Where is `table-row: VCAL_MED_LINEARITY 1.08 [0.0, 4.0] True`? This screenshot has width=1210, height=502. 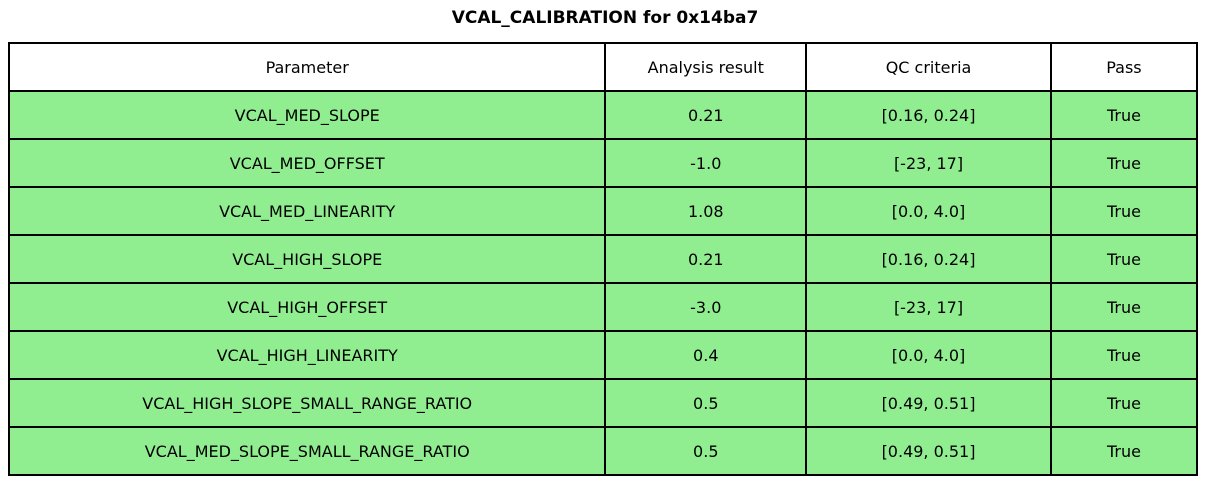
table-row: VCAL_MED_LINEARITY 1.08 [0.0, 4.0] True is located at coordinates (603, 211).